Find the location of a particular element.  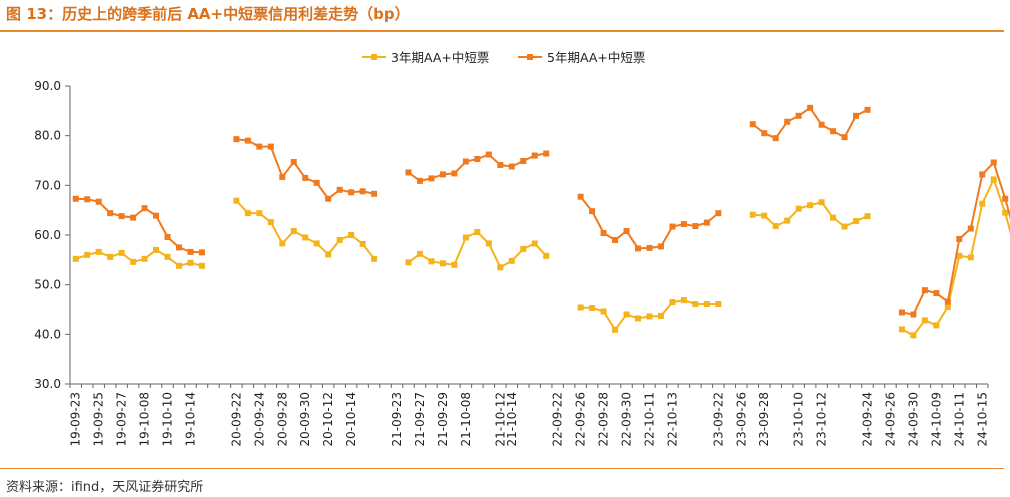

y-tick-label: 50.0 is located at coordinates (47, 285).